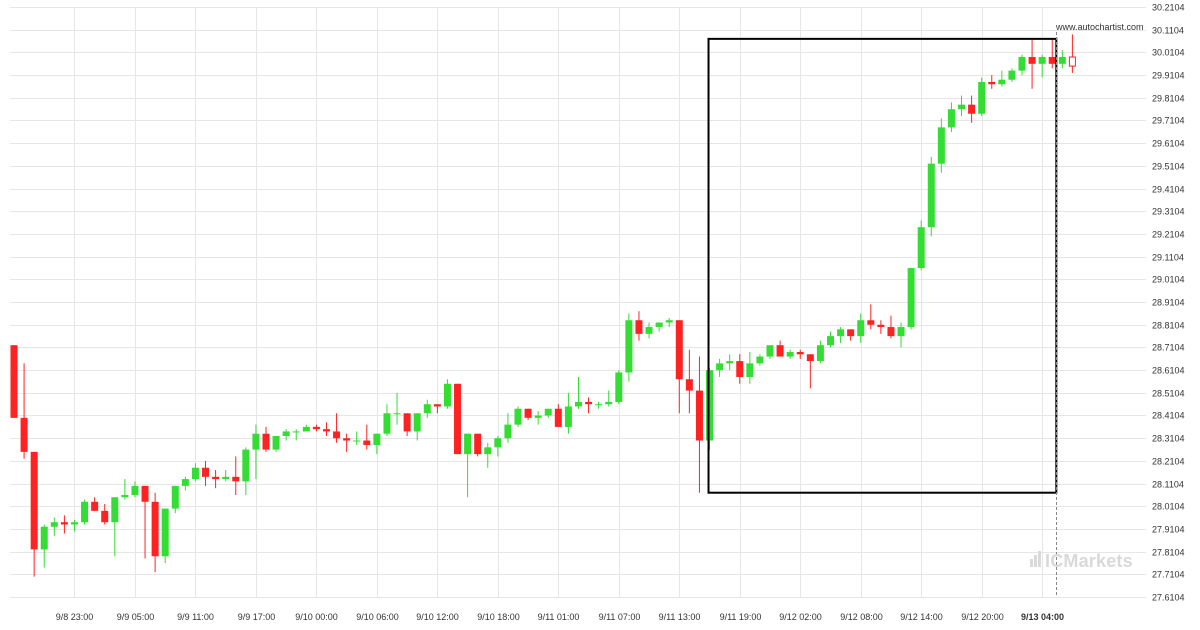 Image resolution: width=1200 pixels, height=630 pixels. I want to click on x-tick-label: 9/11 01:00, so click(559, 617).